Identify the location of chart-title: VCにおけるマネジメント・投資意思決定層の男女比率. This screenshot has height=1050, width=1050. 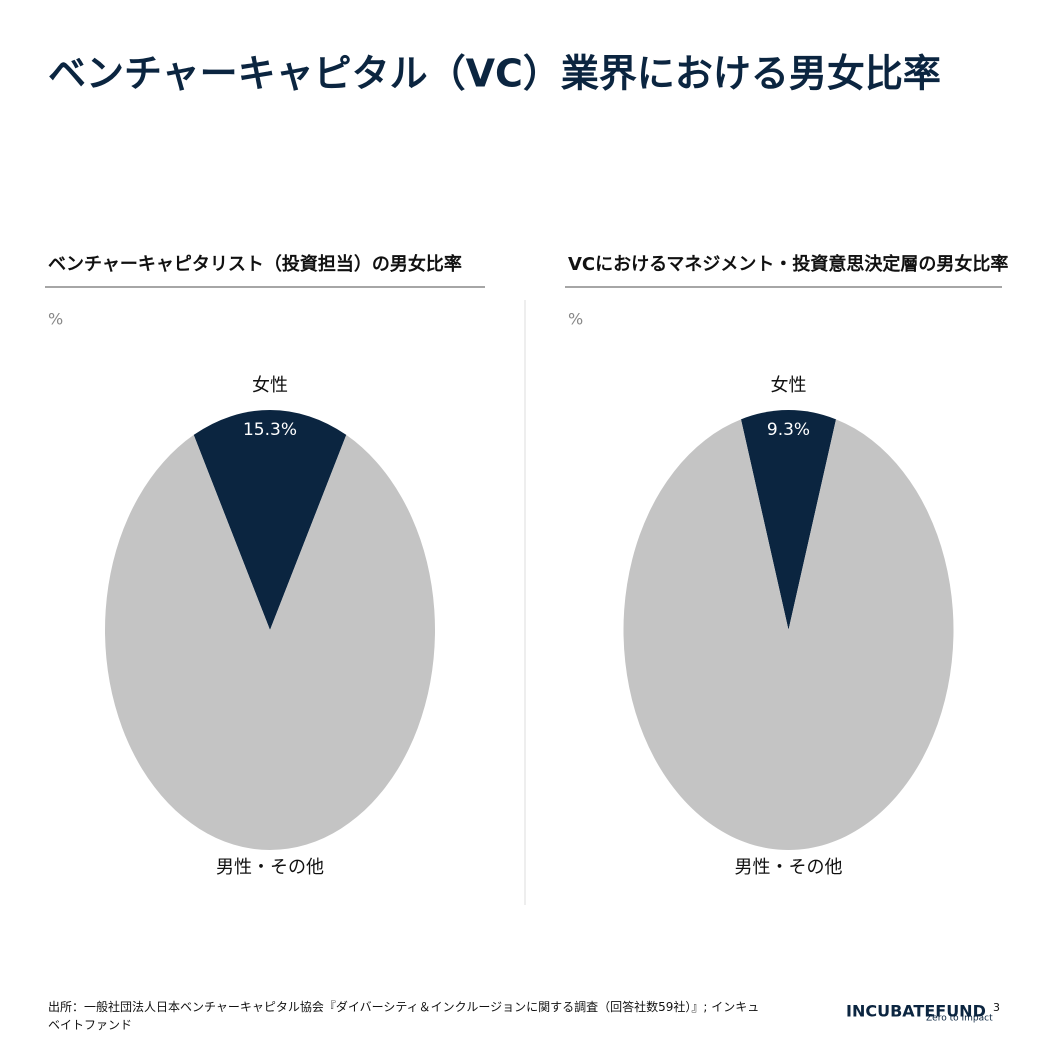
(788, 264).